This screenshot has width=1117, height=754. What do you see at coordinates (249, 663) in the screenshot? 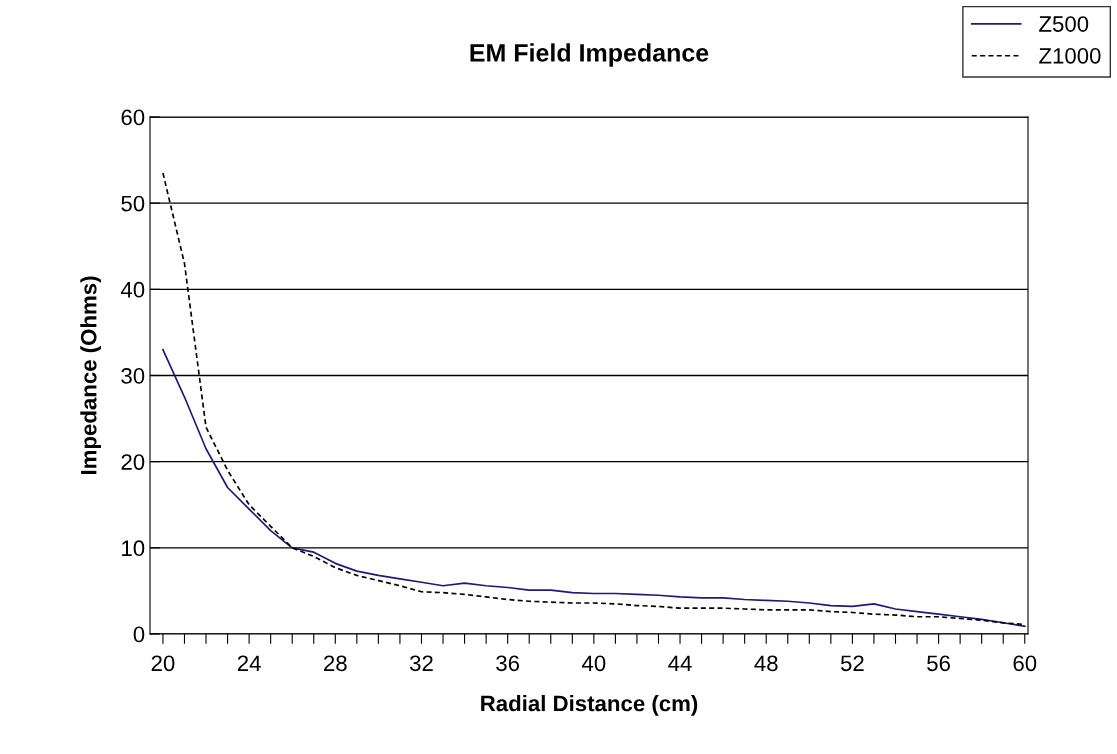
I see `x-tick-label: 24` at bounding box center [249, 663].